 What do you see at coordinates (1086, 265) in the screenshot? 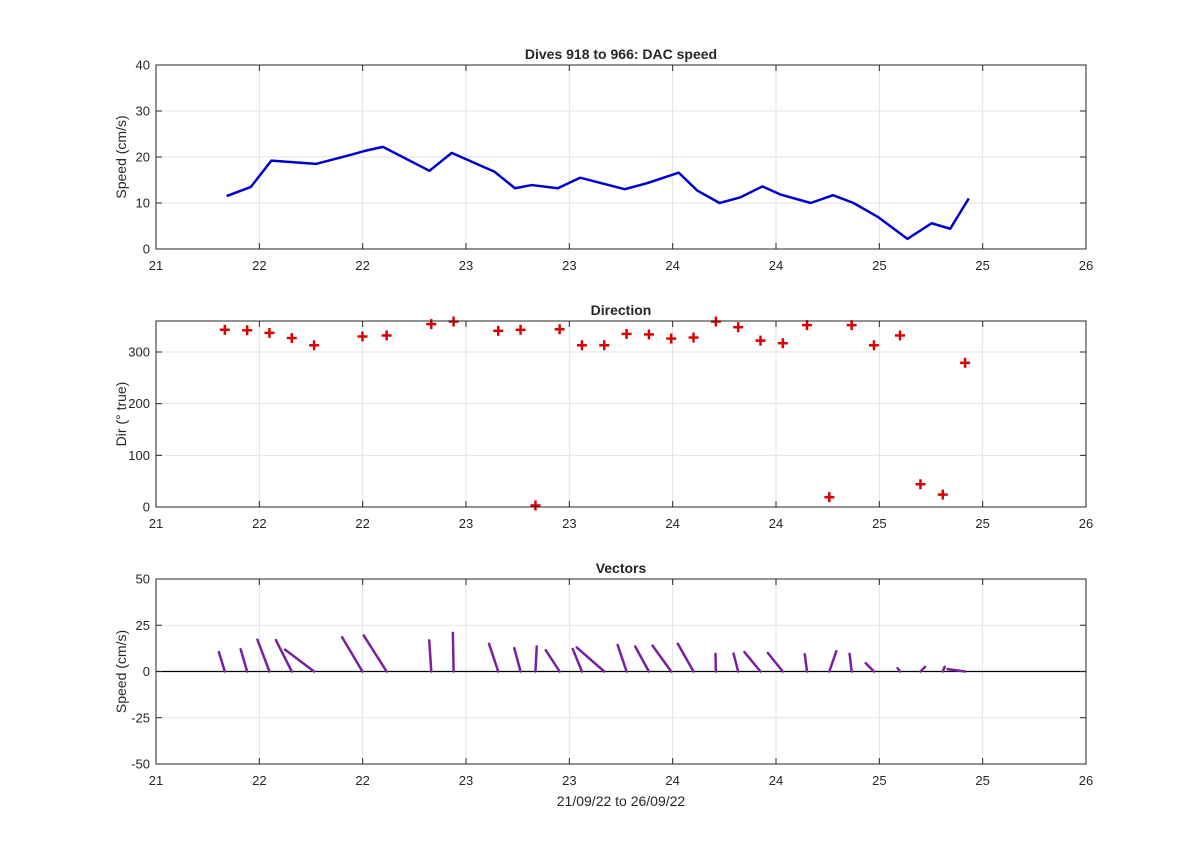
I see `speed-xtick-label: 26` at bounding box center [1086, 265].